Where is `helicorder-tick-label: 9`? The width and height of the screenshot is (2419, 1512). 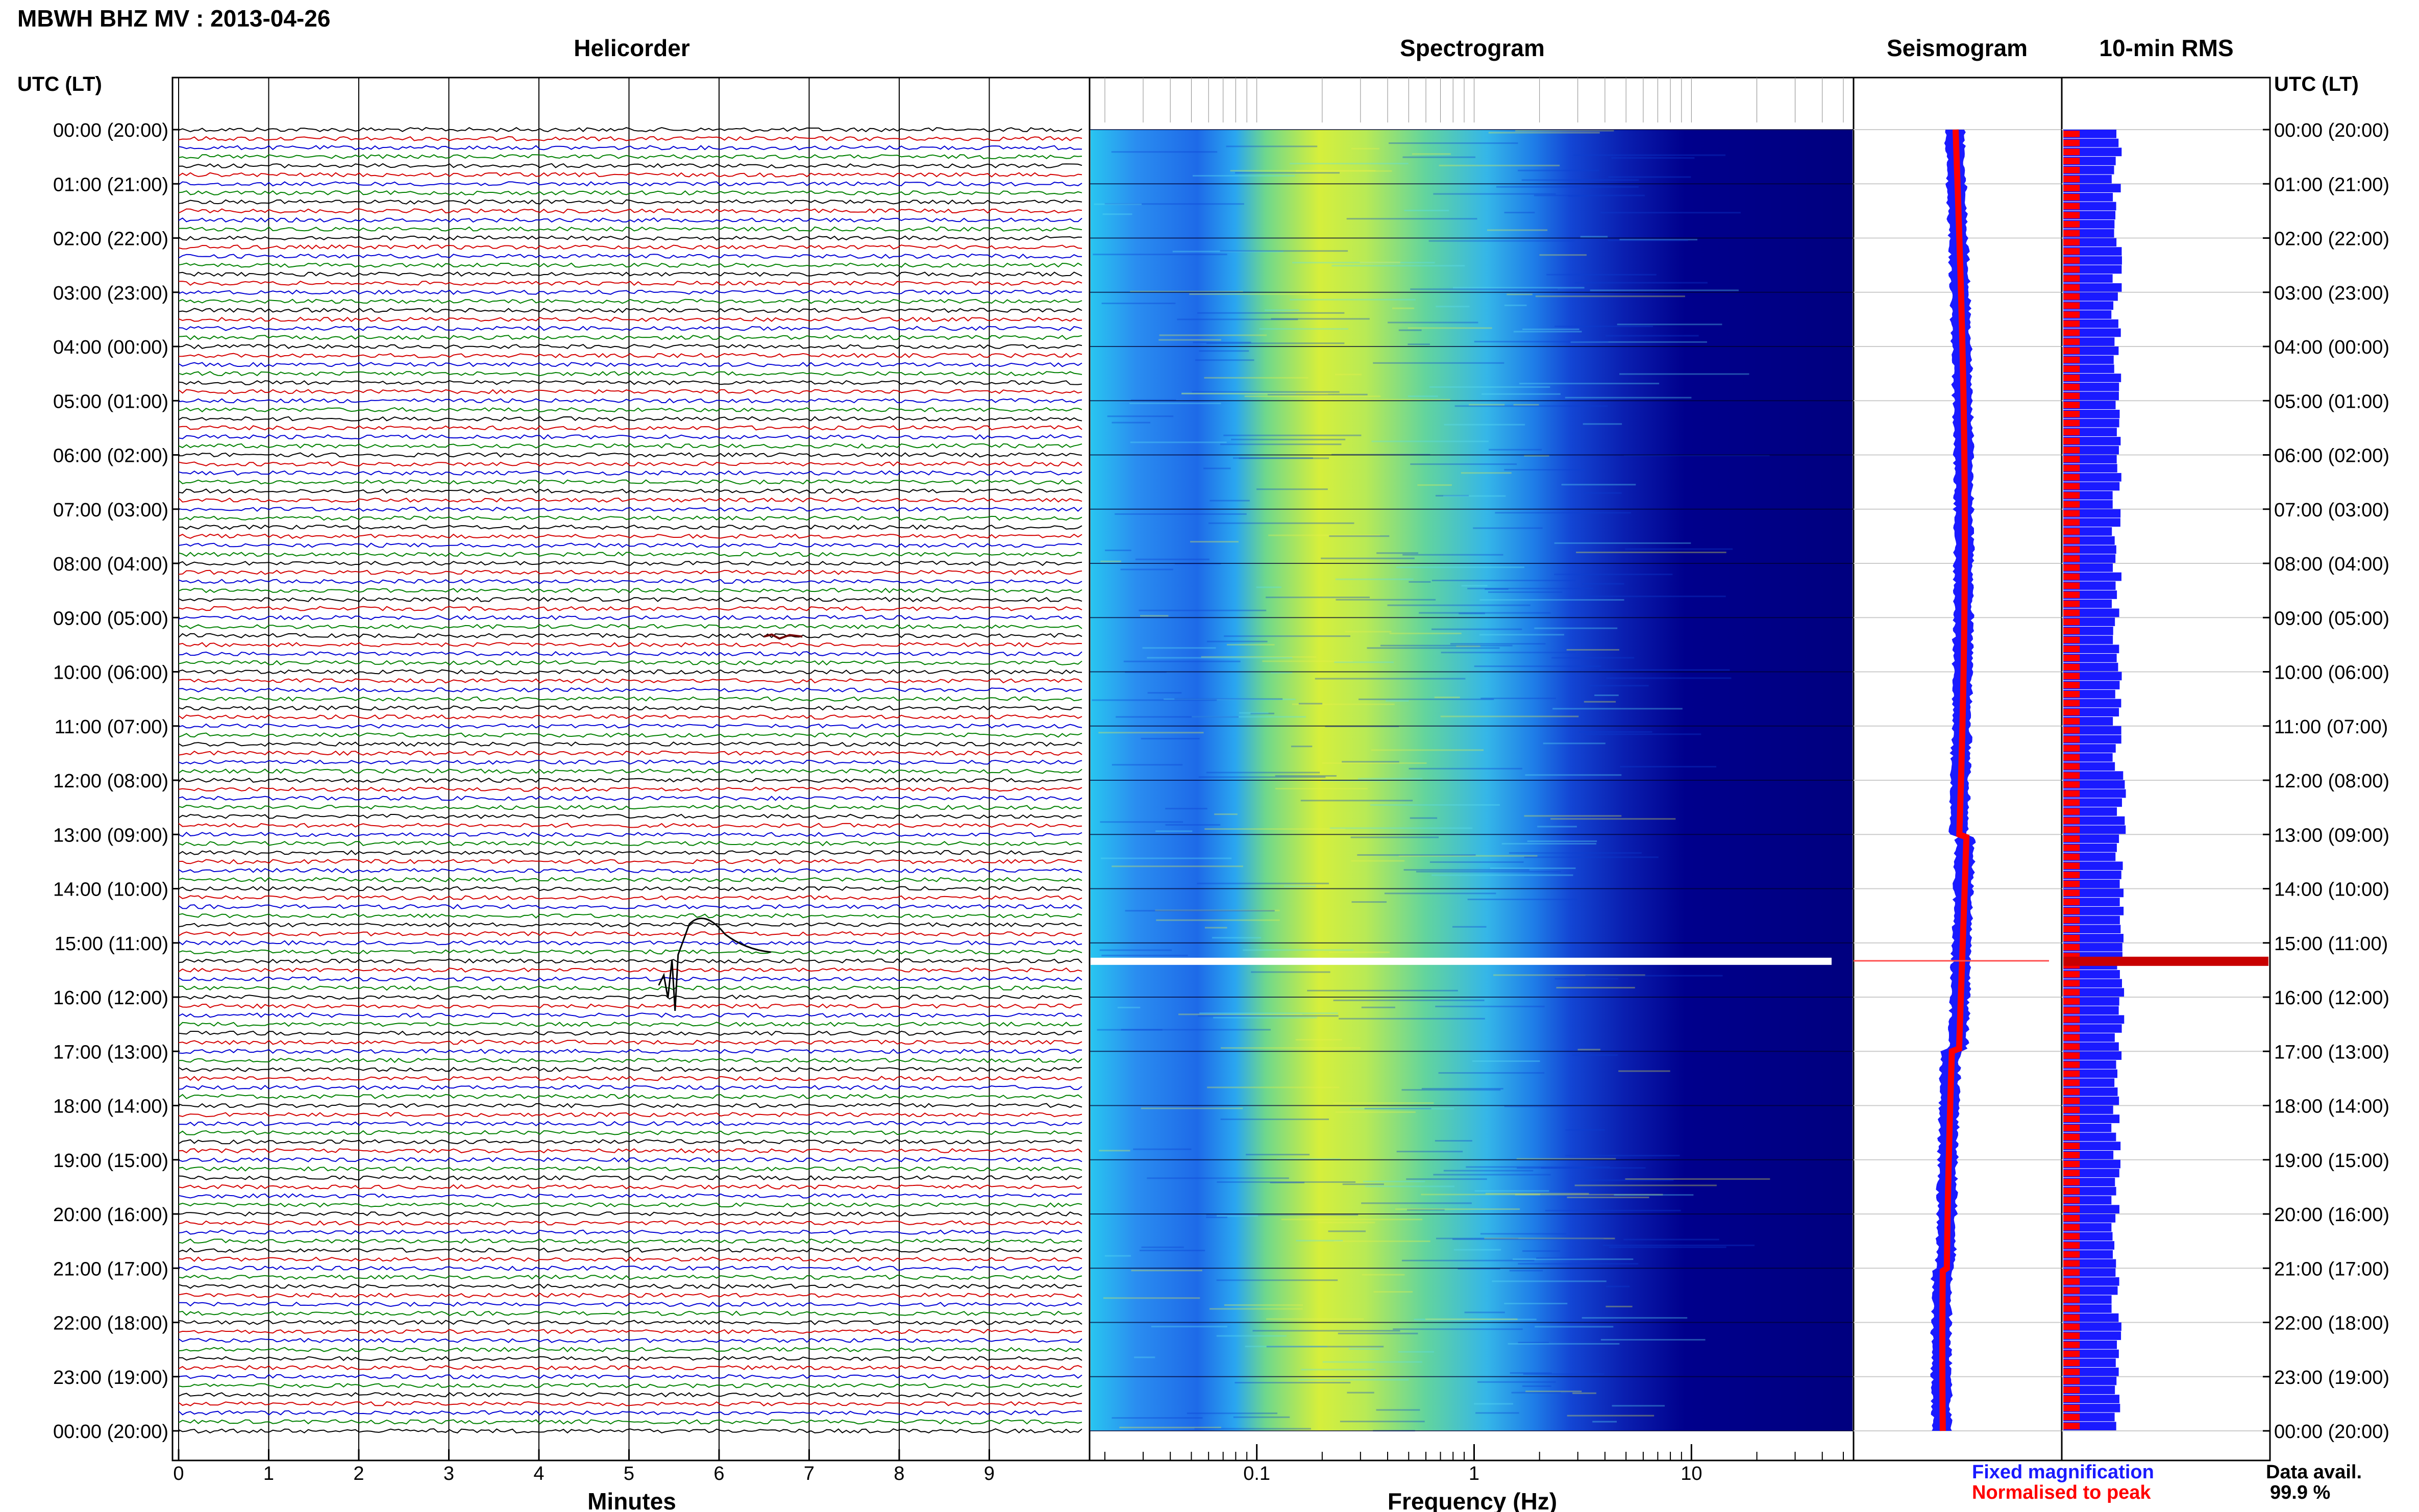
helicorder-tick-label: 9 is located at coordinates (989, 1473).